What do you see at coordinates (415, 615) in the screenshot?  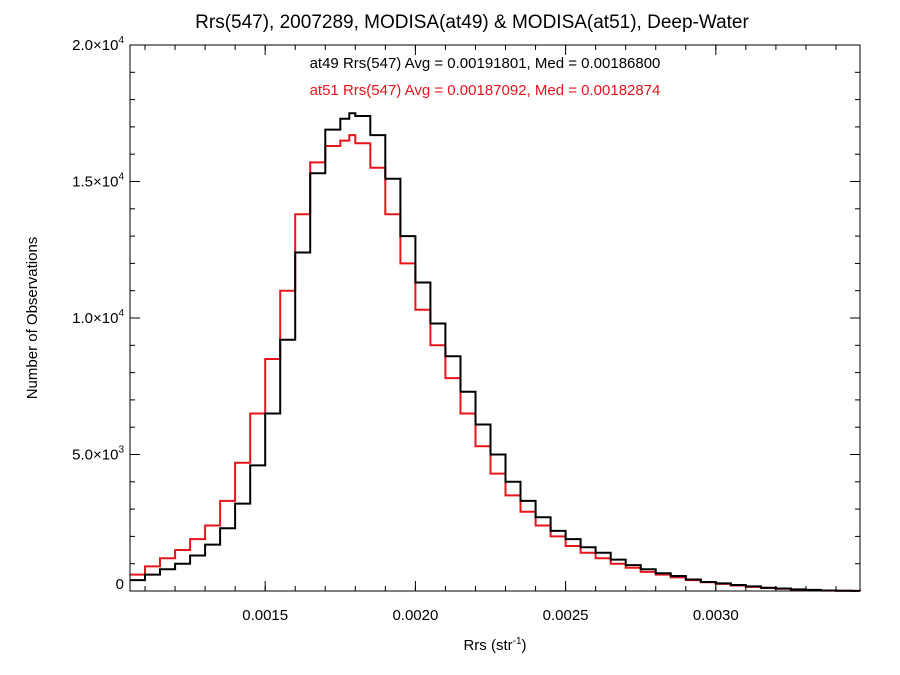 I see `x-tick-label: 0.0020` at bounding box center [415, 615].